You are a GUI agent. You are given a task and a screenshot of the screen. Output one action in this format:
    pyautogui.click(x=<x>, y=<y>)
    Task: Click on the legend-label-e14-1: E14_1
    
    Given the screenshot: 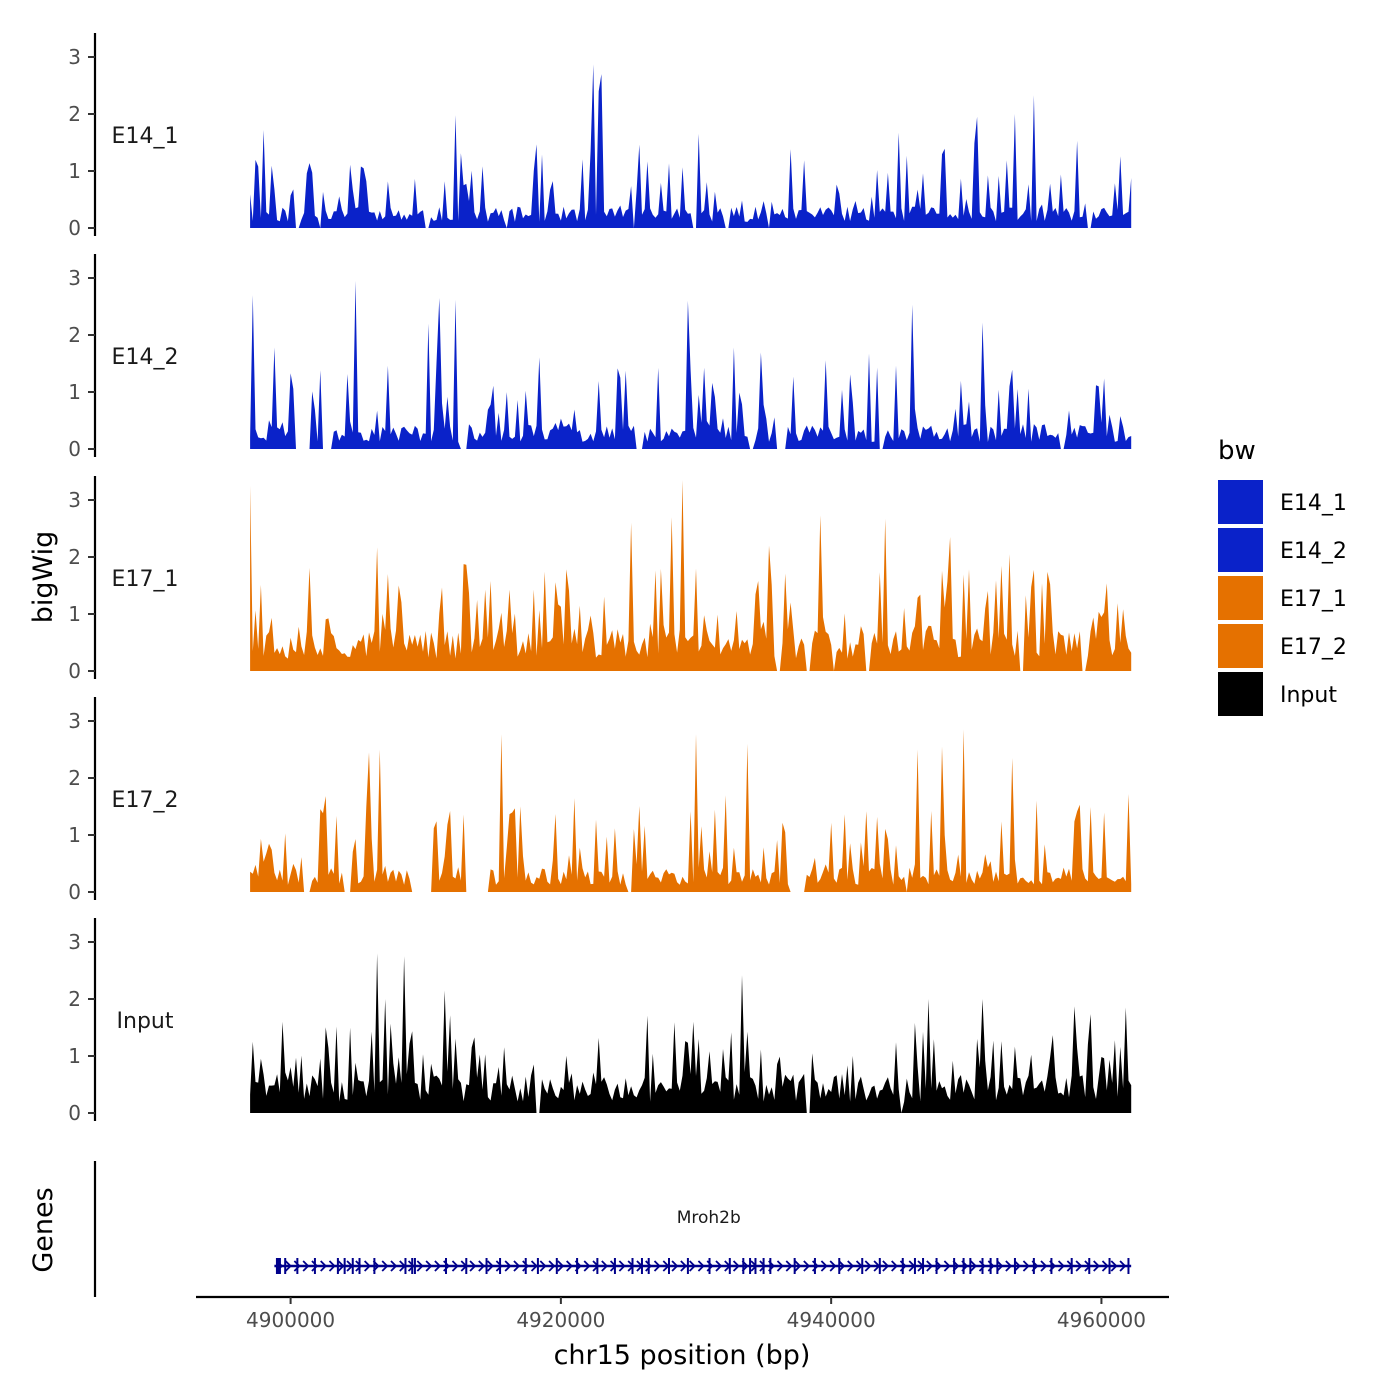 What is the action you would take?
    pyautogui.click(x=1313, y=503)
    